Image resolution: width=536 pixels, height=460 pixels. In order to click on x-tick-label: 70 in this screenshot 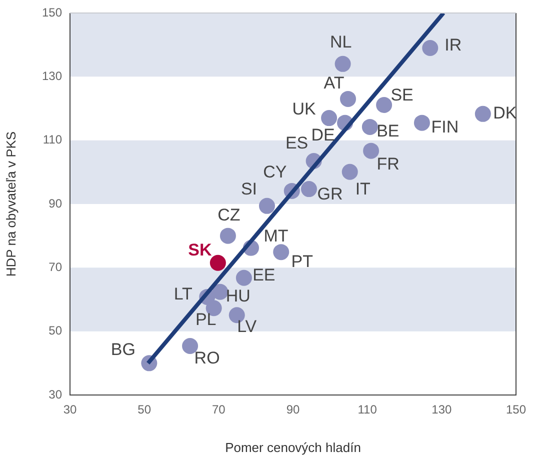, I will do `click(219, 409)`.